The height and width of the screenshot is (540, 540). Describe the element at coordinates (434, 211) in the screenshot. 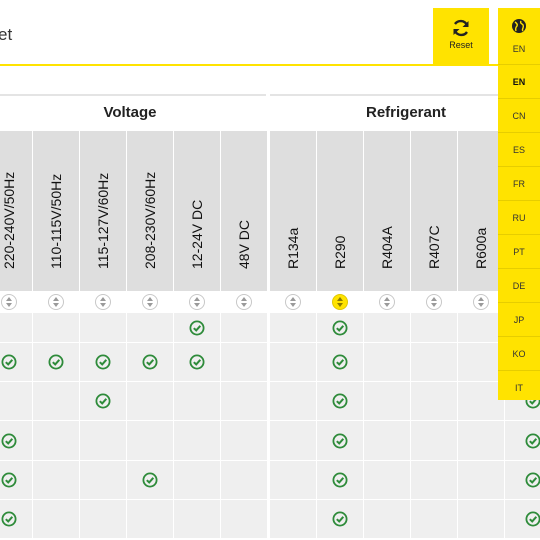

I see `column-header: R407C` at that location.